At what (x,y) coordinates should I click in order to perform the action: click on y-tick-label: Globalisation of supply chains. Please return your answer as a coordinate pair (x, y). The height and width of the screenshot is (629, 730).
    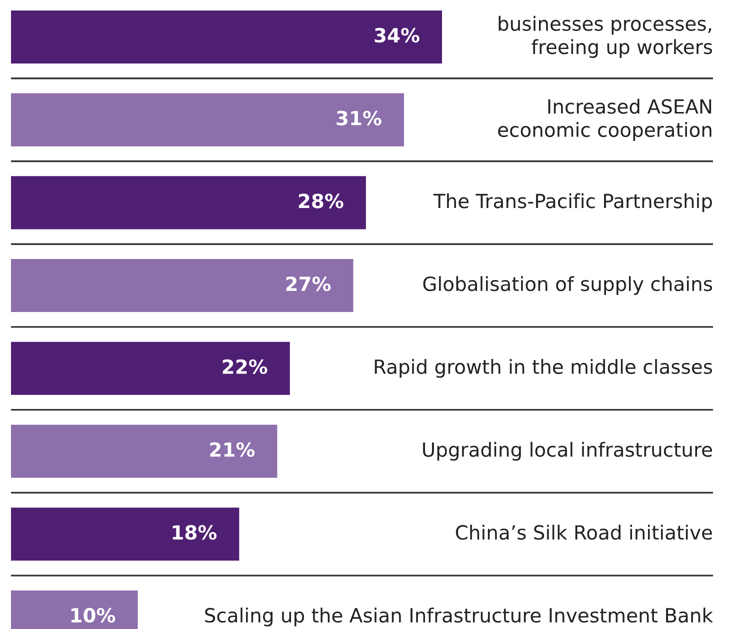
    Looking at the image, I should click on (567, 285).